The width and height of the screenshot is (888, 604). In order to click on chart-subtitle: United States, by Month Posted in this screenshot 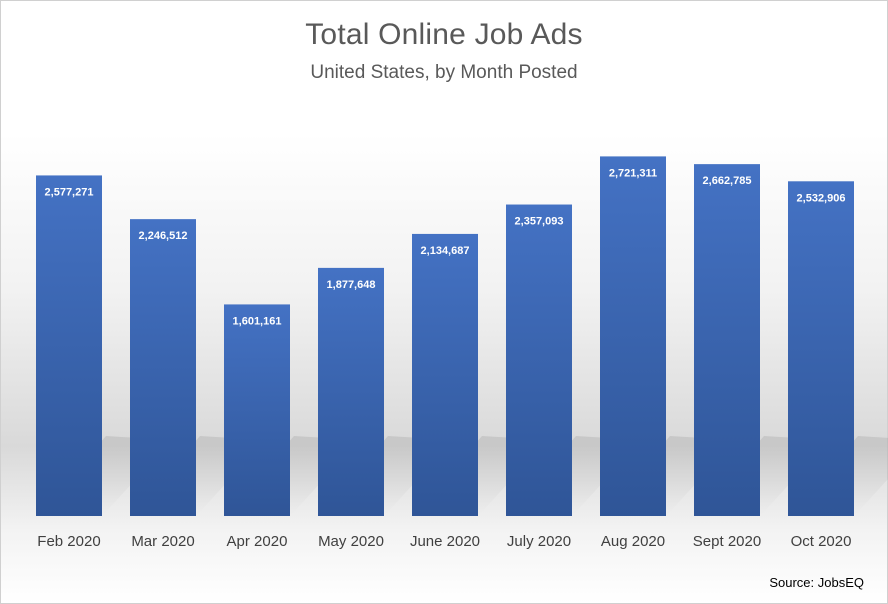, I will do `click(444, 72)`.